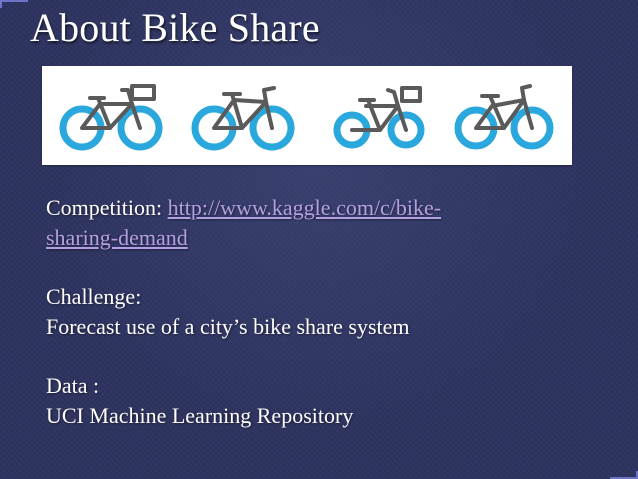 This screenshot has width=638, height=479. What do you see at coordinates (117, 237) in the screenshot?
I see `competition-link-continued: sharing-demand` at bounding box center [117, 237].